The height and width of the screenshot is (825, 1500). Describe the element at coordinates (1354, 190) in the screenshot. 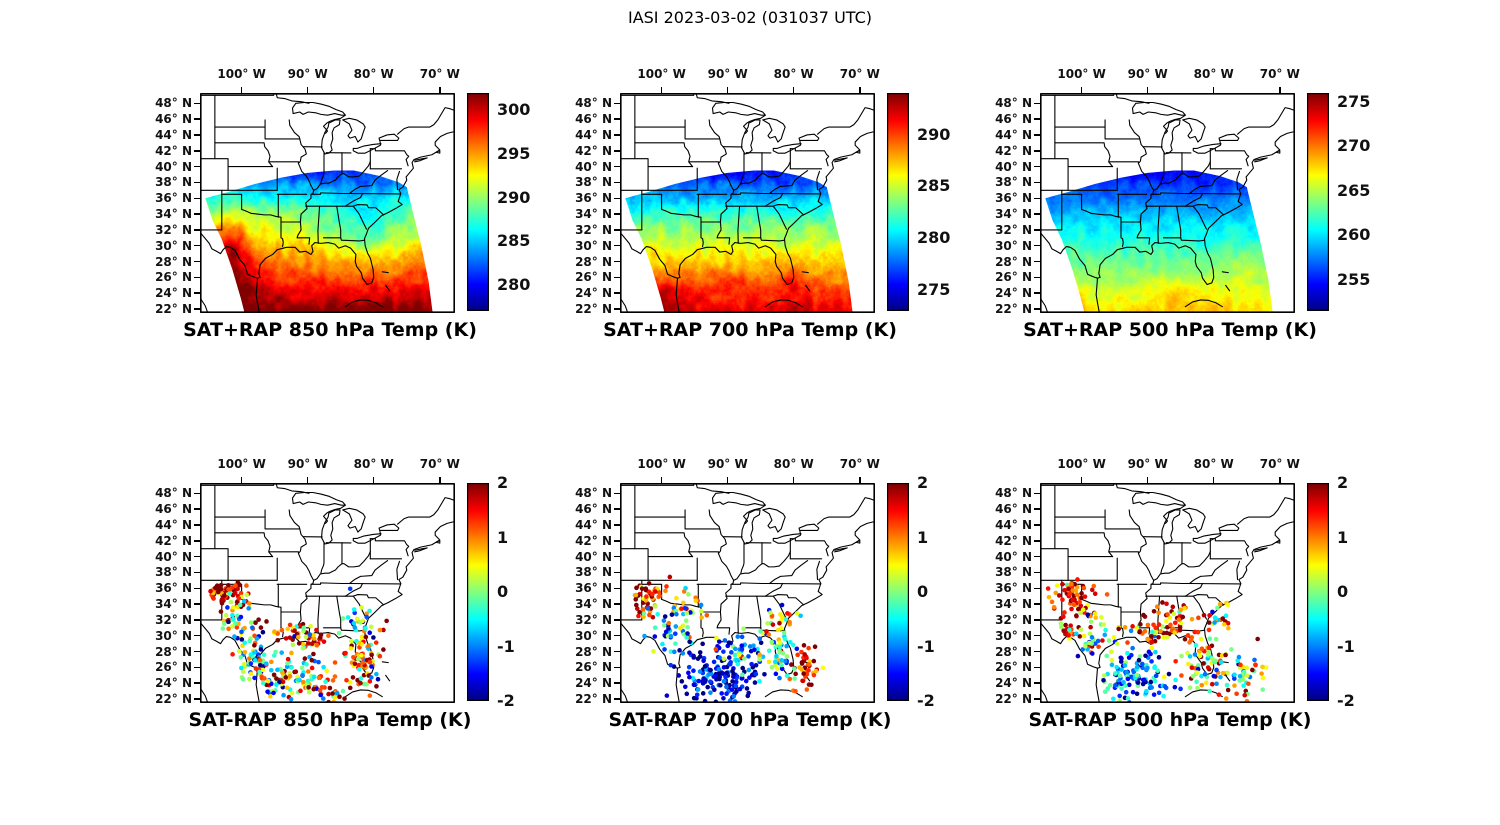

I see `colorbar-tick-label: 265` at that location.